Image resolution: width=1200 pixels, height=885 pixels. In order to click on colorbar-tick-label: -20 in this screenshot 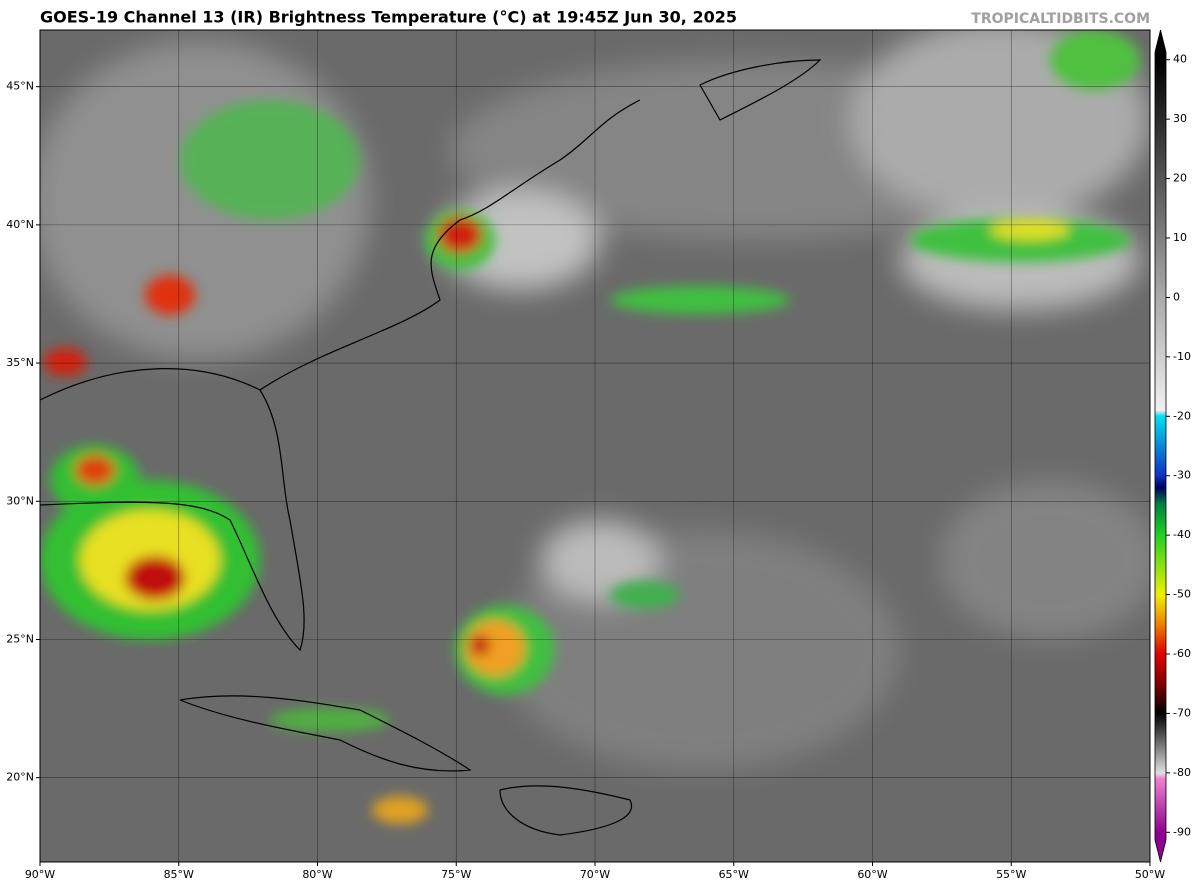, I will do `click(1182, 415)`.